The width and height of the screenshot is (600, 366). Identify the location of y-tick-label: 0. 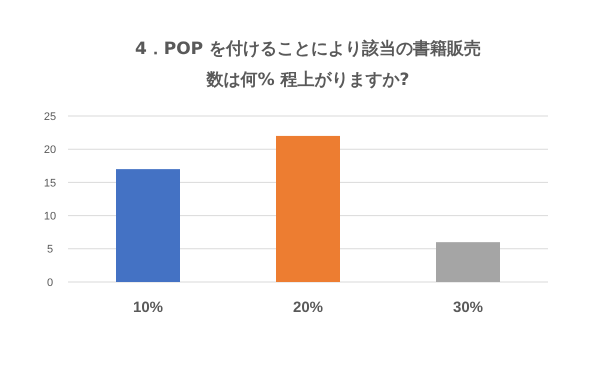
(50, 282).